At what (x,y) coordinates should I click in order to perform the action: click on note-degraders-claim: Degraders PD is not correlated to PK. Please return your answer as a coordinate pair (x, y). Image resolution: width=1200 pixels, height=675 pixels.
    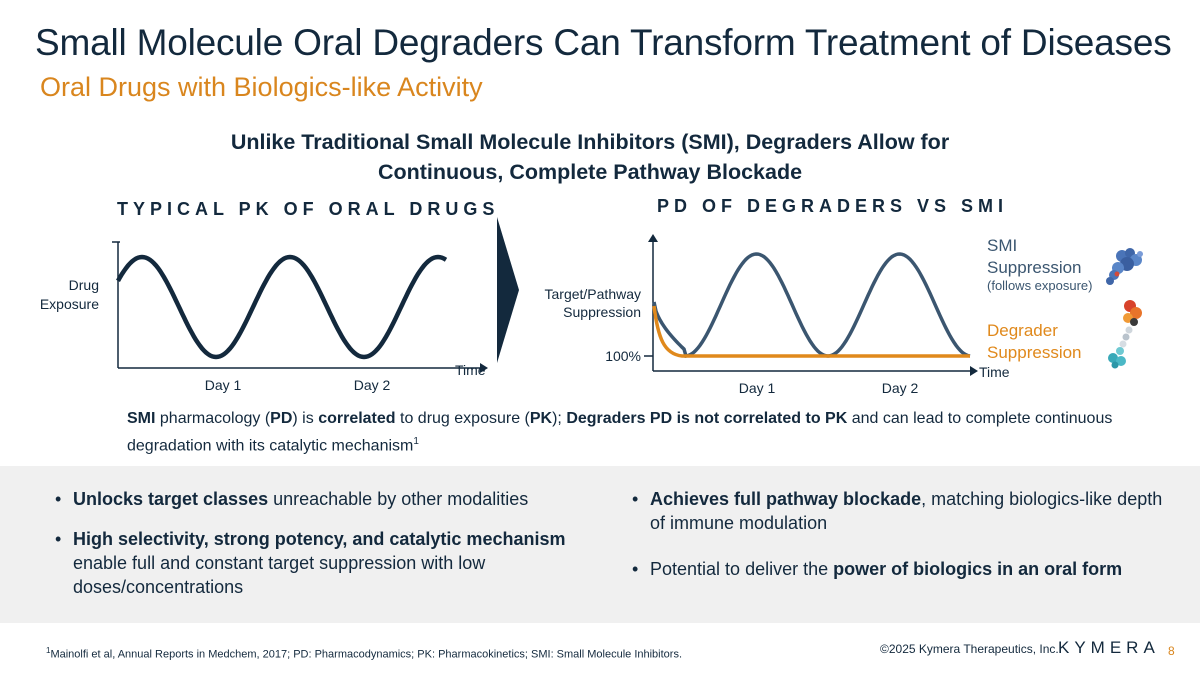
    Looking at the image, I should click on (707, 418).